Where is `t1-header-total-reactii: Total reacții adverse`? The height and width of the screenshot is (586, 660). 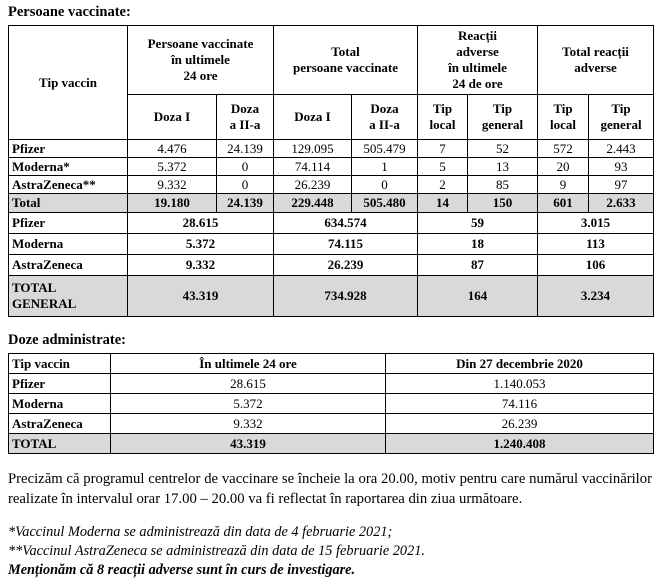 t1-header-total-reactii: Total reacții adverse is located at coordinates (596, 60).